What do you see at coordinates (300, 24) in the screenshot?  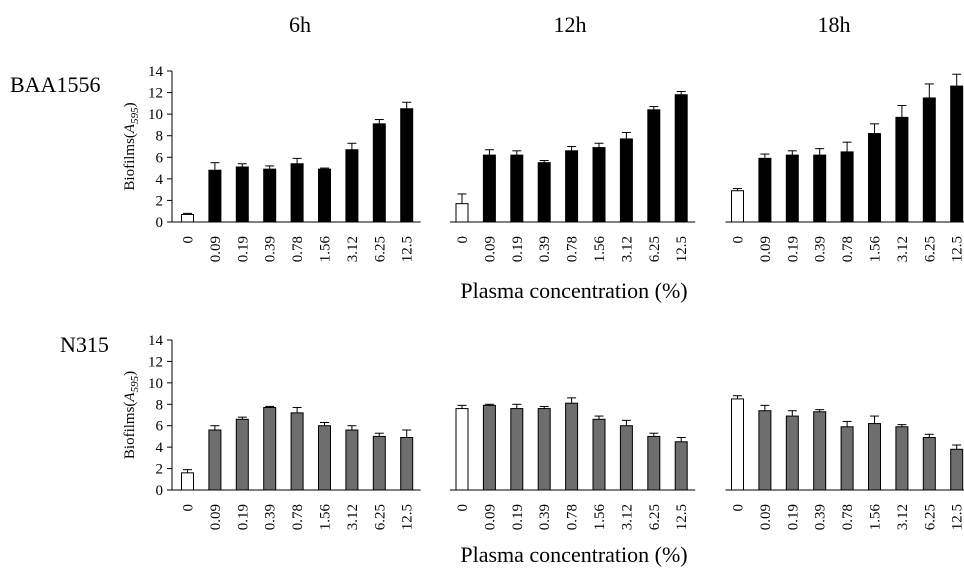 I see `time-label-6h: 6h` at bounding box center [300, 24].